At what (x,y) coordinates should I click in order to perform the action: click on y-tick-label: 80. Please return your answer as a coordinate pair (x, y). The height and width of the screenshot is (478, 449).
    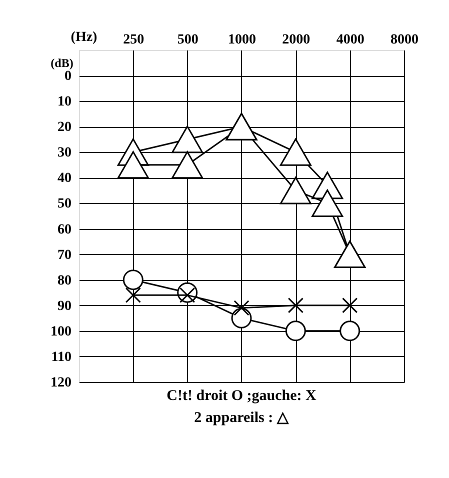
    Looking at the image, I should click on (65, 280).